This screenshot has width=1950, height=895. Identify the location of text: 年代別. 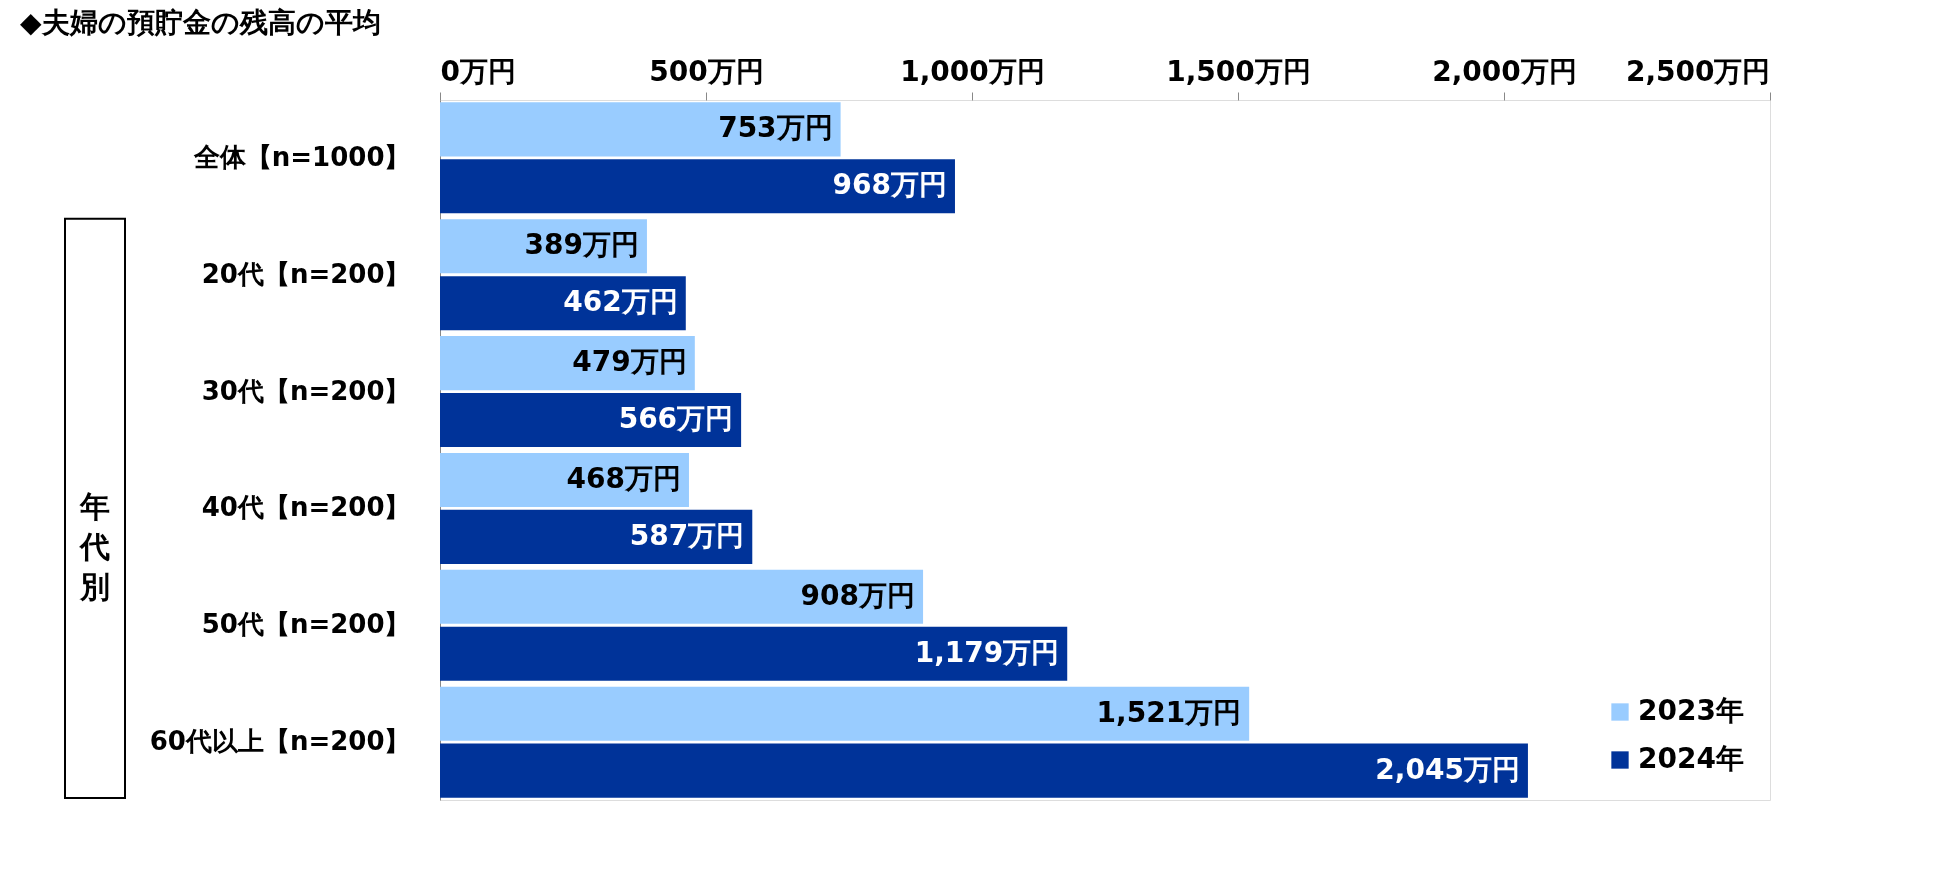
(94, 547).